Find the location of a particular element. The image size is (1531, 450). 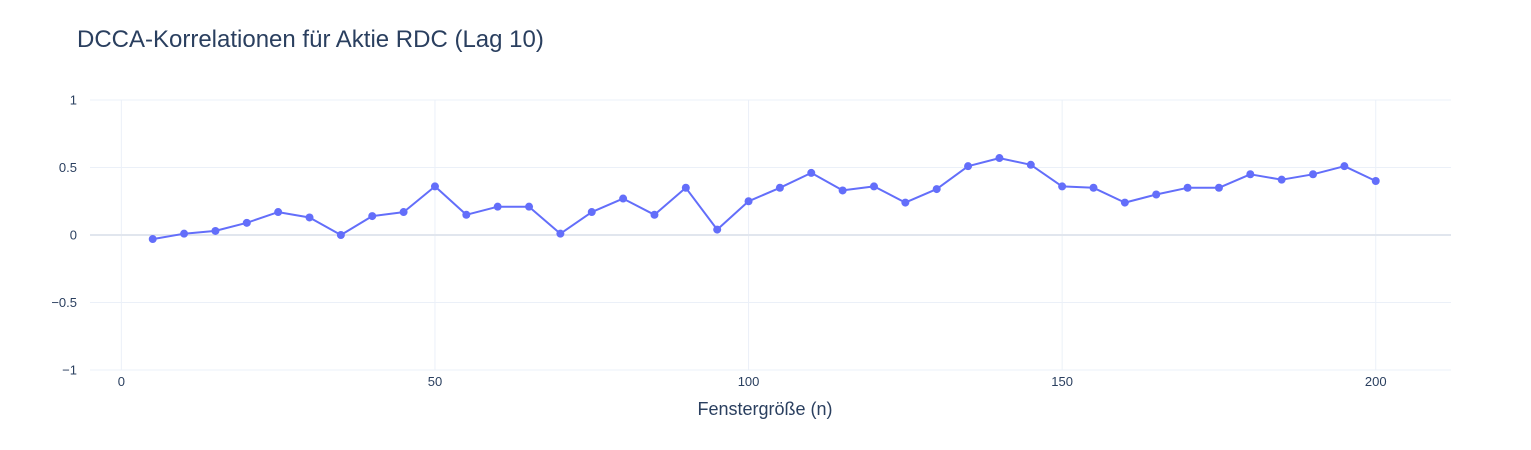

y-tick-label: −0.5 is located at coordinates (64, 302).